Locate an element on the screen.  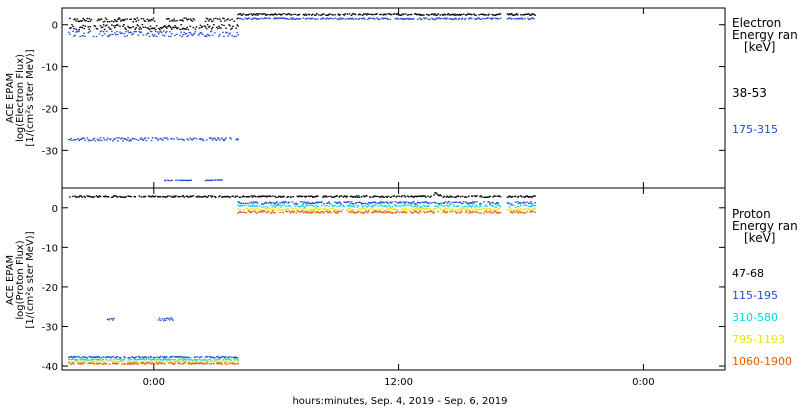
electron-ytick-label: -20 is located at coordinates (50, 109).